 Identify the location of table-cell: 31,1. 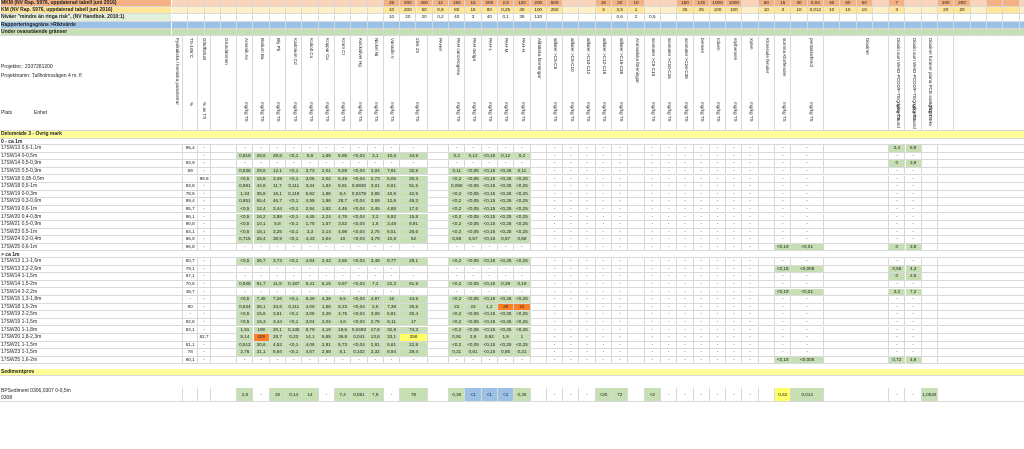
(261, 352).